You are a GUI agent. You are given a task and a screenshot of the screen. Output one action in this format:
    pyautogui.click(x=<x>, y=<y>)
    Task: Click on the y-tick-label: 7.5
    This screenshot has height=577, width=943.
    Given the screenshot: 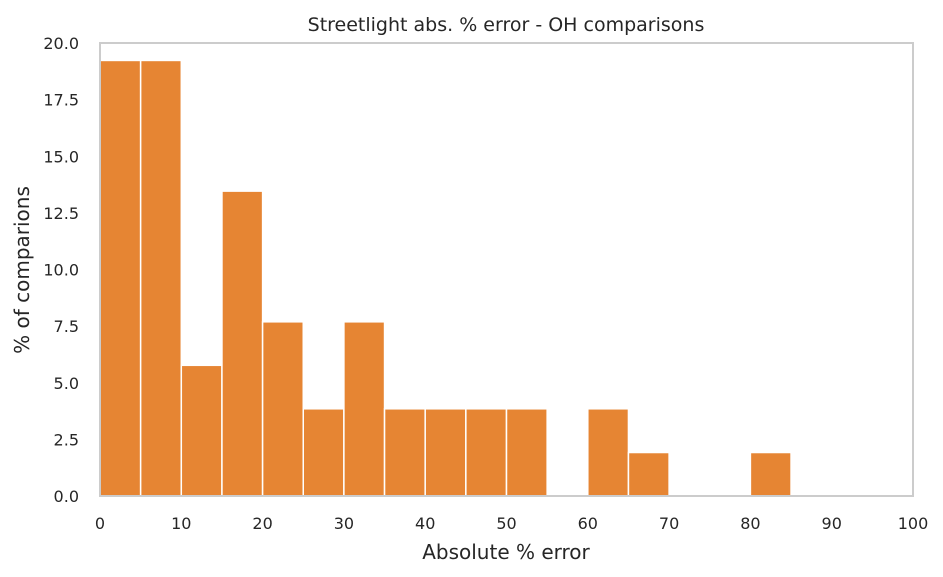 What is the action you would take?
    pyautogui.click(x=66, y=326)
    